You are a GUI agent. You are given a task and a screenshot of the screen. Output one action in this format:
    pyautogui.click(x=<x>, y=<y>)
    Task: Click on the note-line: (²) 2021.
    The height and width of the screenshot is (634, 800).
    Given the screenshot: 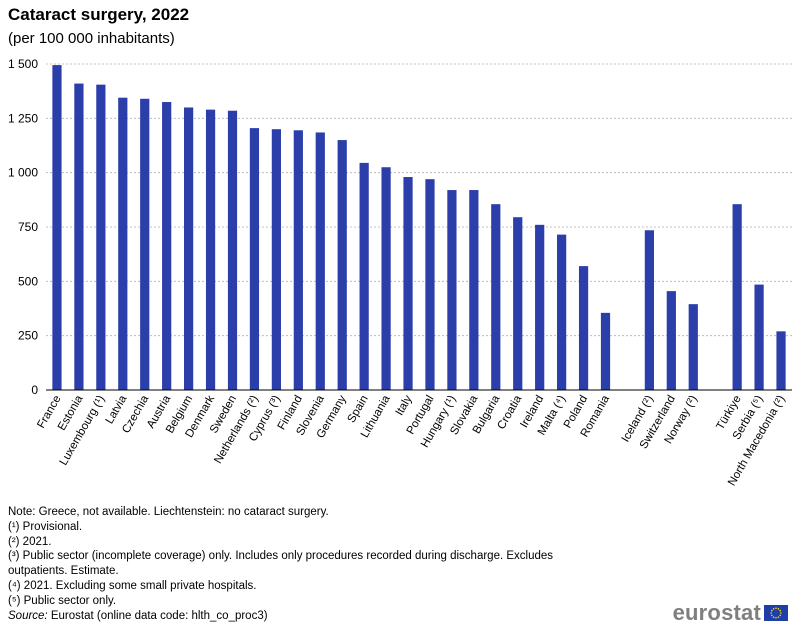 What is the action you would take?
    pyautogui.click(x=30, y=541)
    